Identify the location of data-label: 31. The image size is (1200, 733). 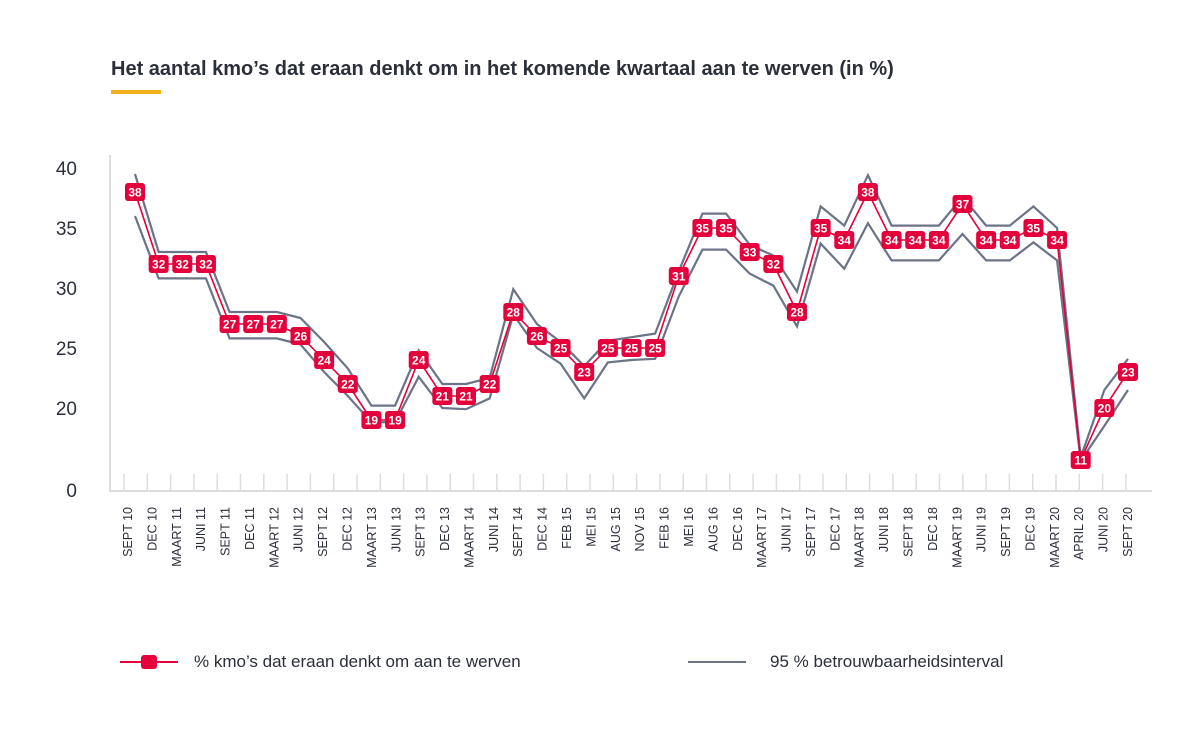
(679, 277).